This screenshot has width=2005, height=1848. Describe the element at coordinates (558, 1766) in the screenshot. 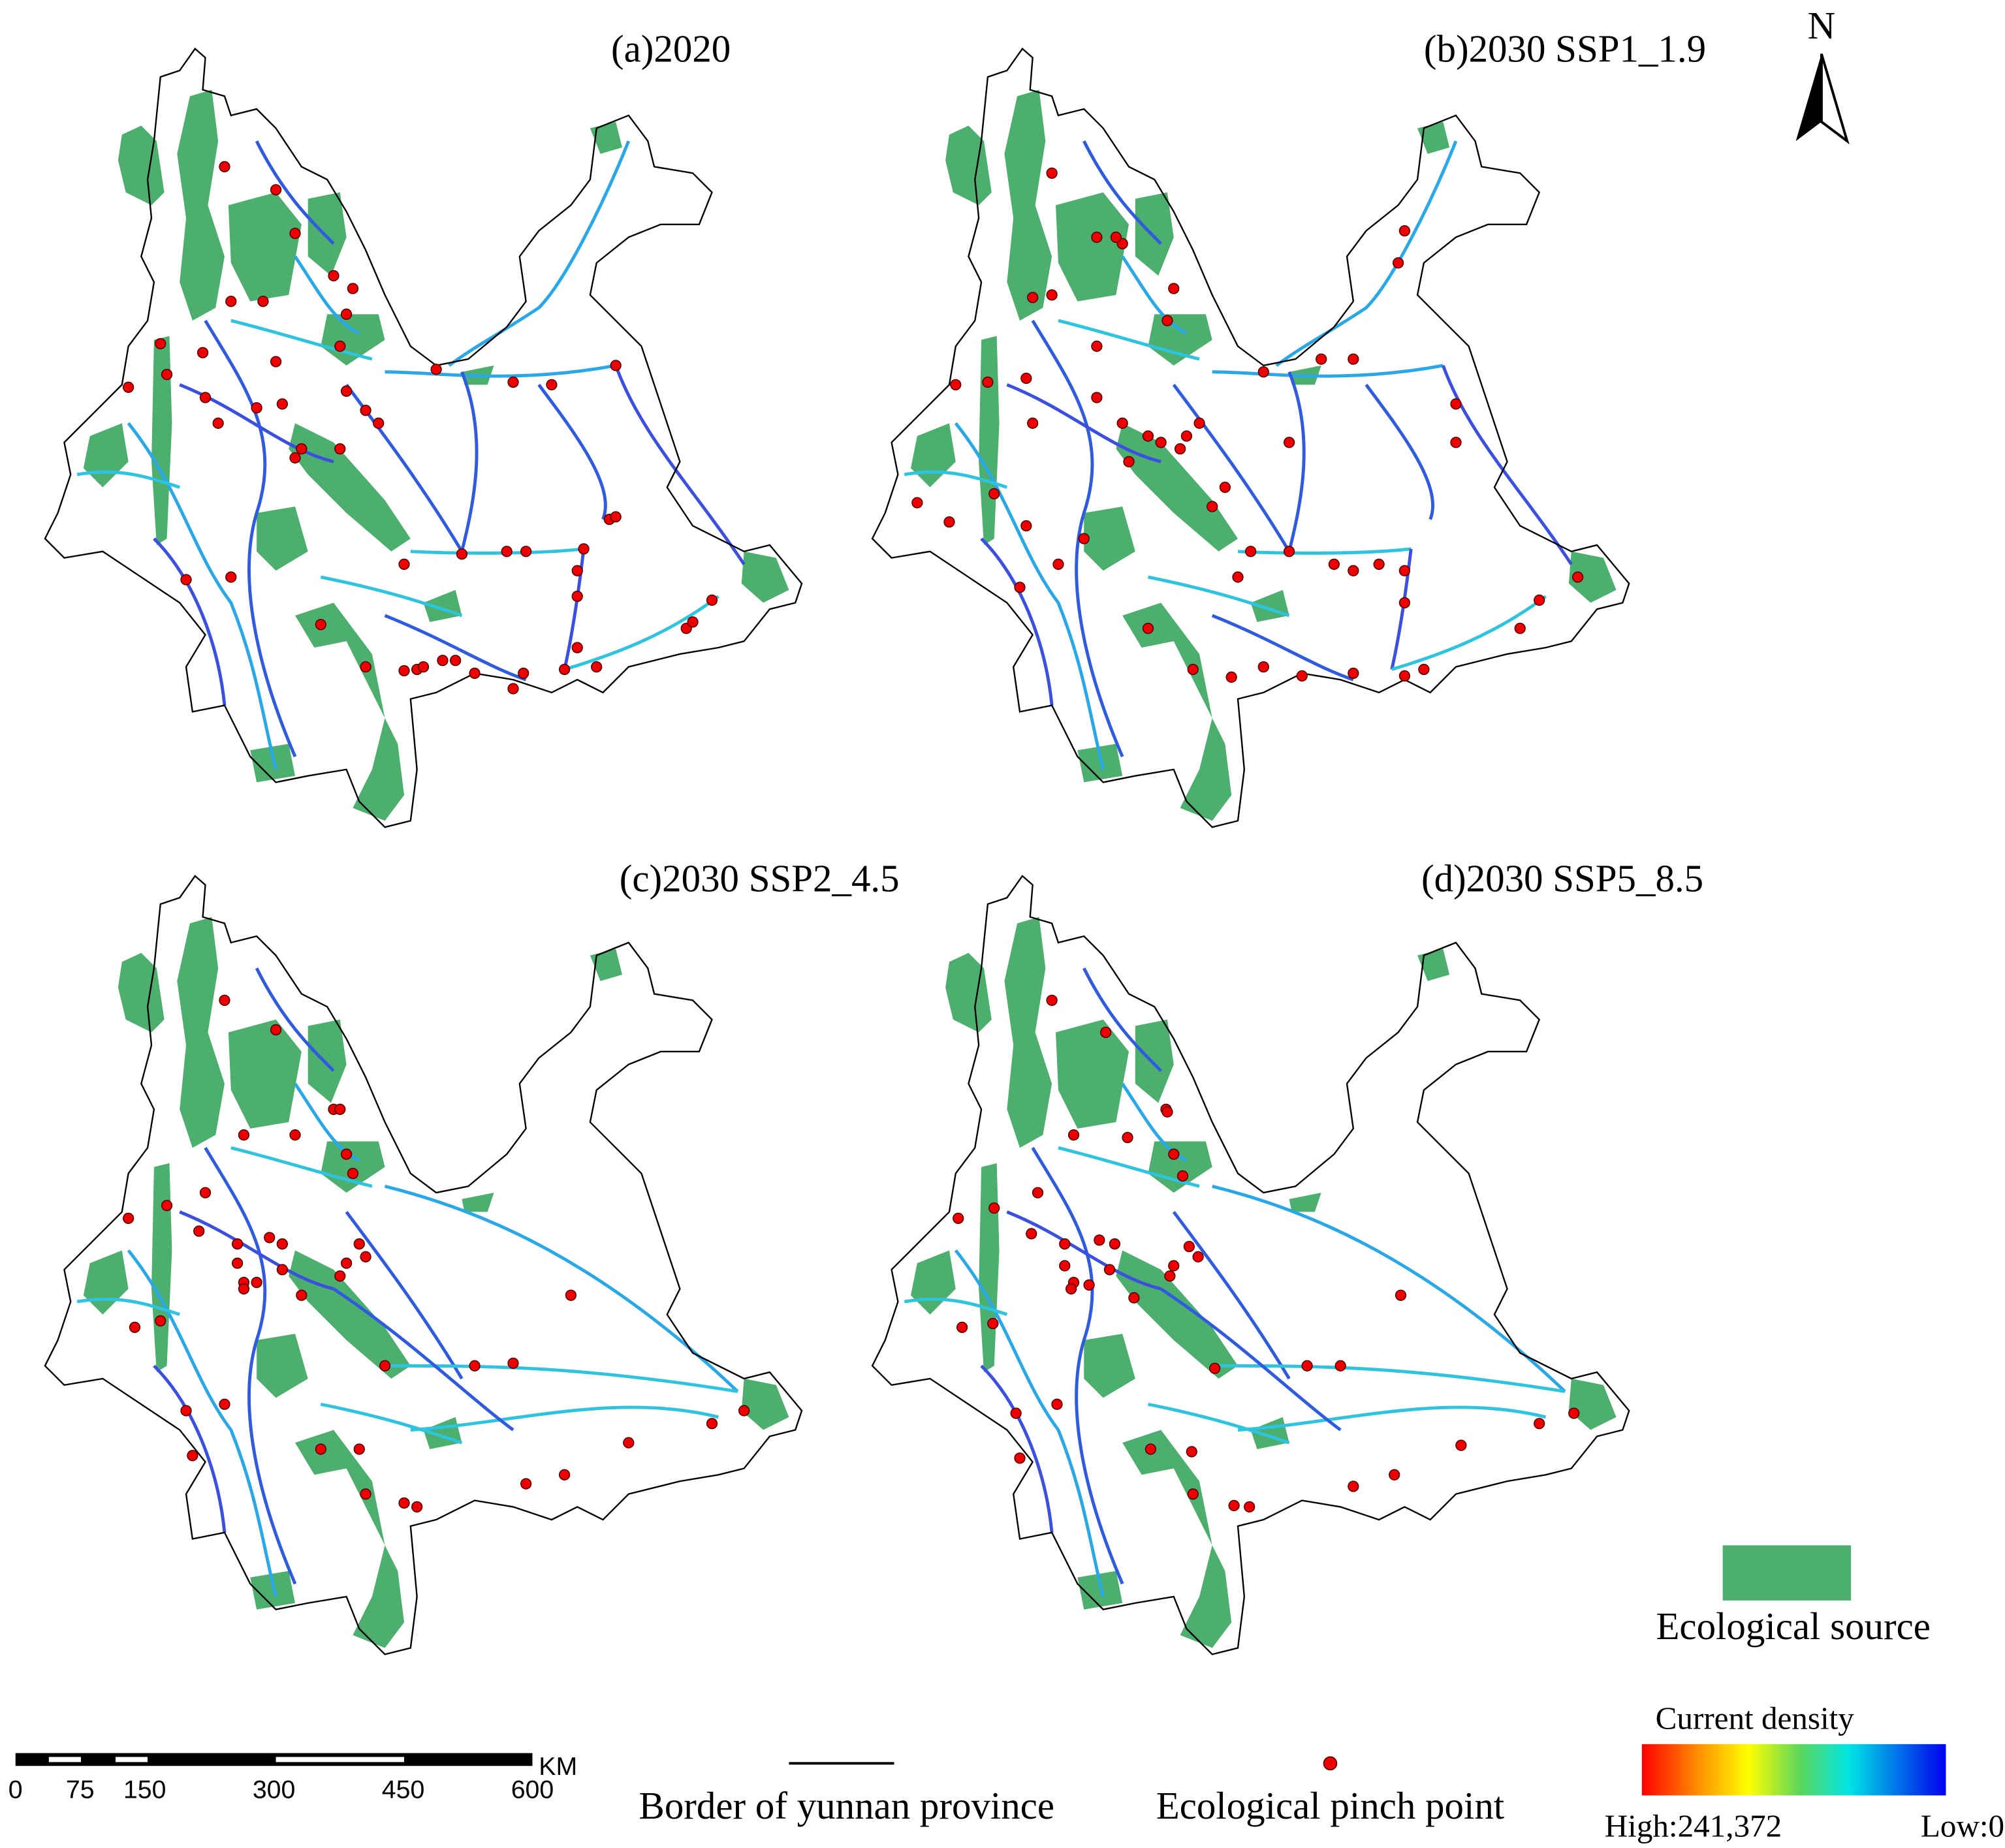

I see `scale-unit: KM` at that location.